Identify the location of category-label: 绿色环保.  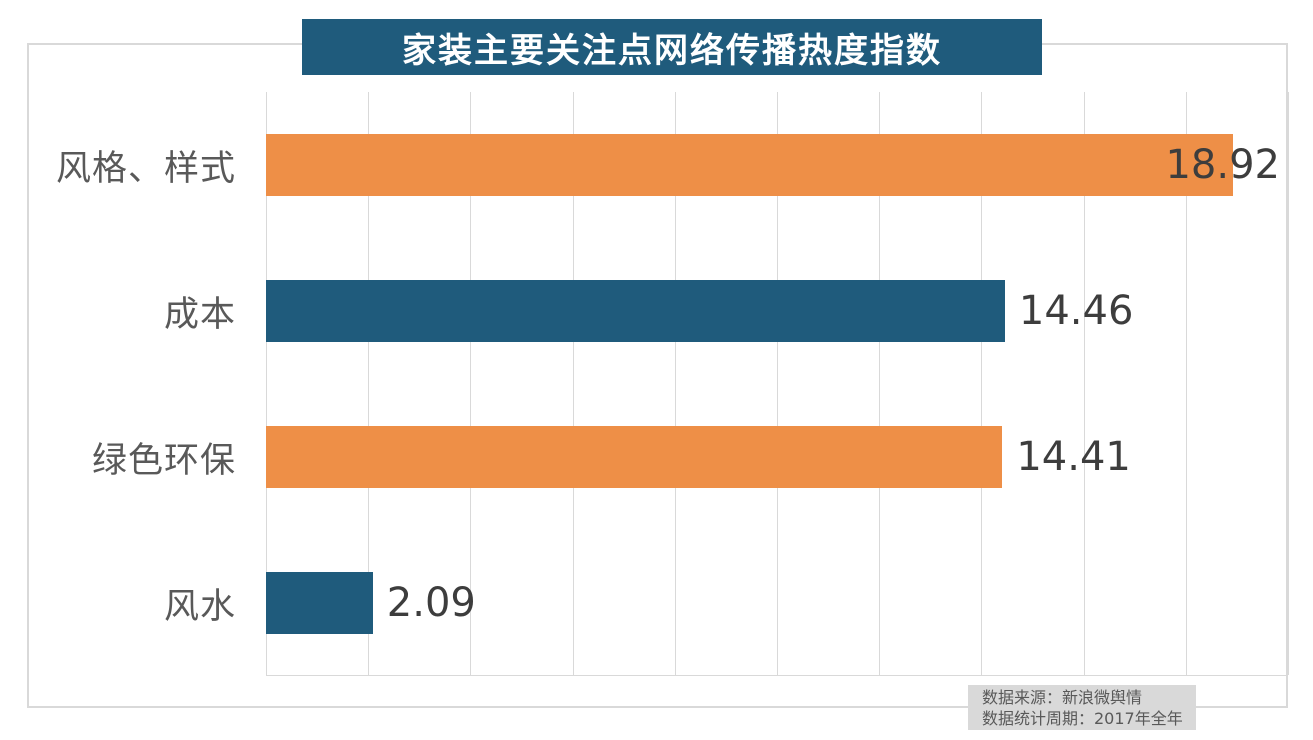
(163, 460).